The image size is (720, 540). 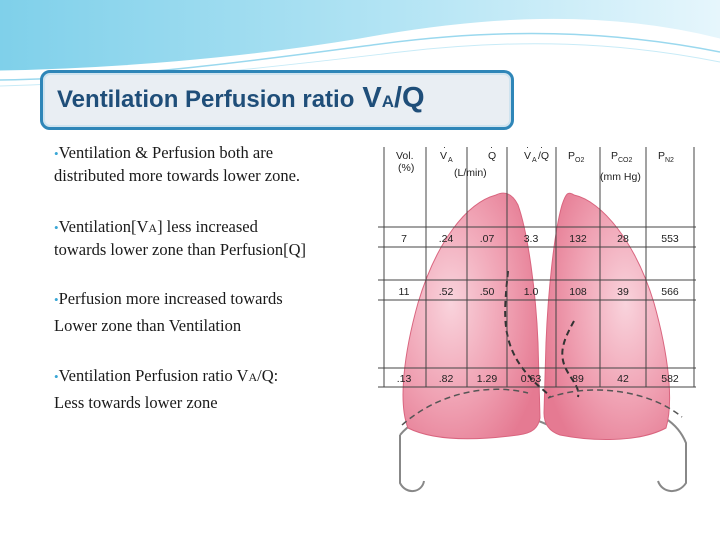 What do you see at coordinates (412, 463) in the screenshot?
I see `body-outline-left` at bounding box center [412, 463].